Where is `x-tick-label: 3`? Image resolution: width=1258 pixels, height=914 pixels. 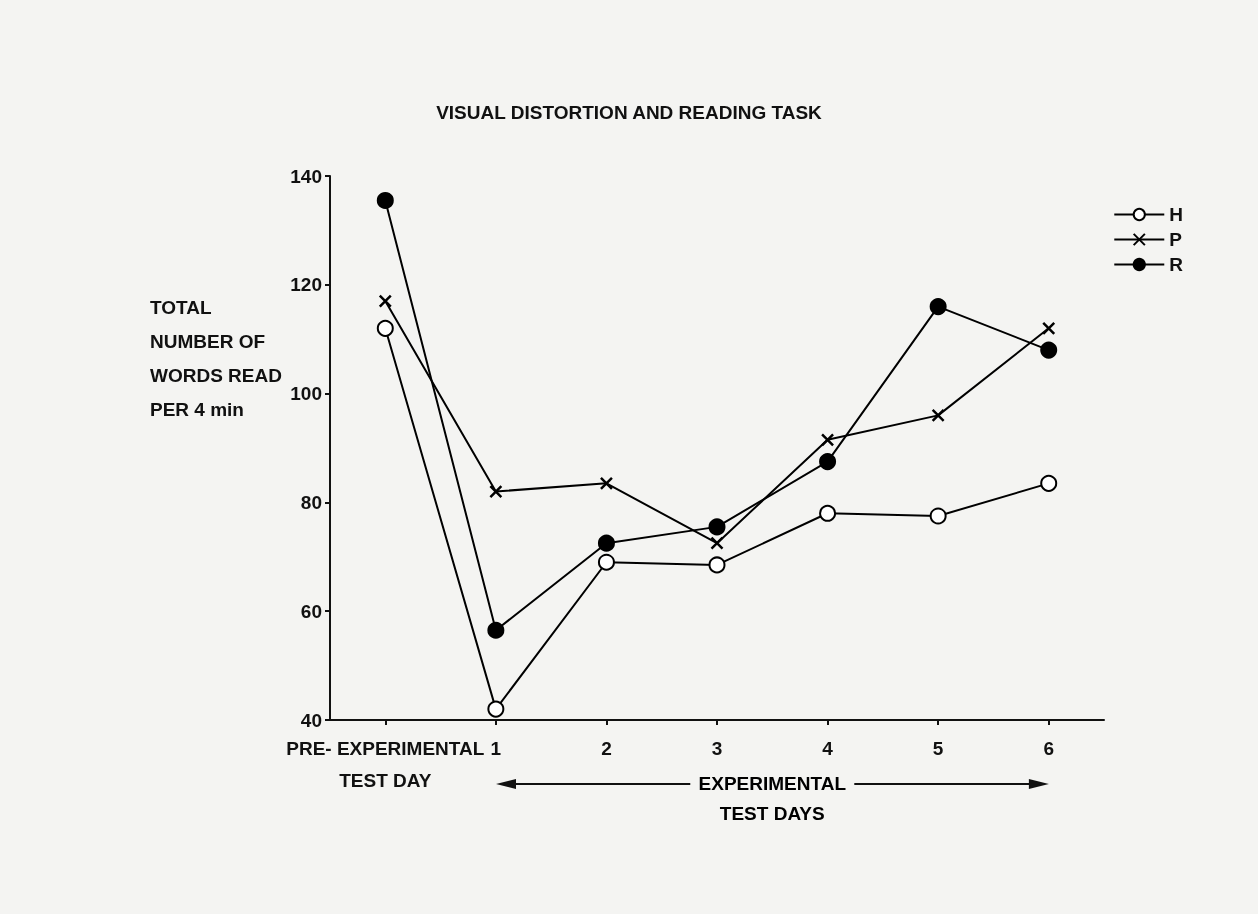
x-tick-label: 3 is located at coordinates (717, 748).